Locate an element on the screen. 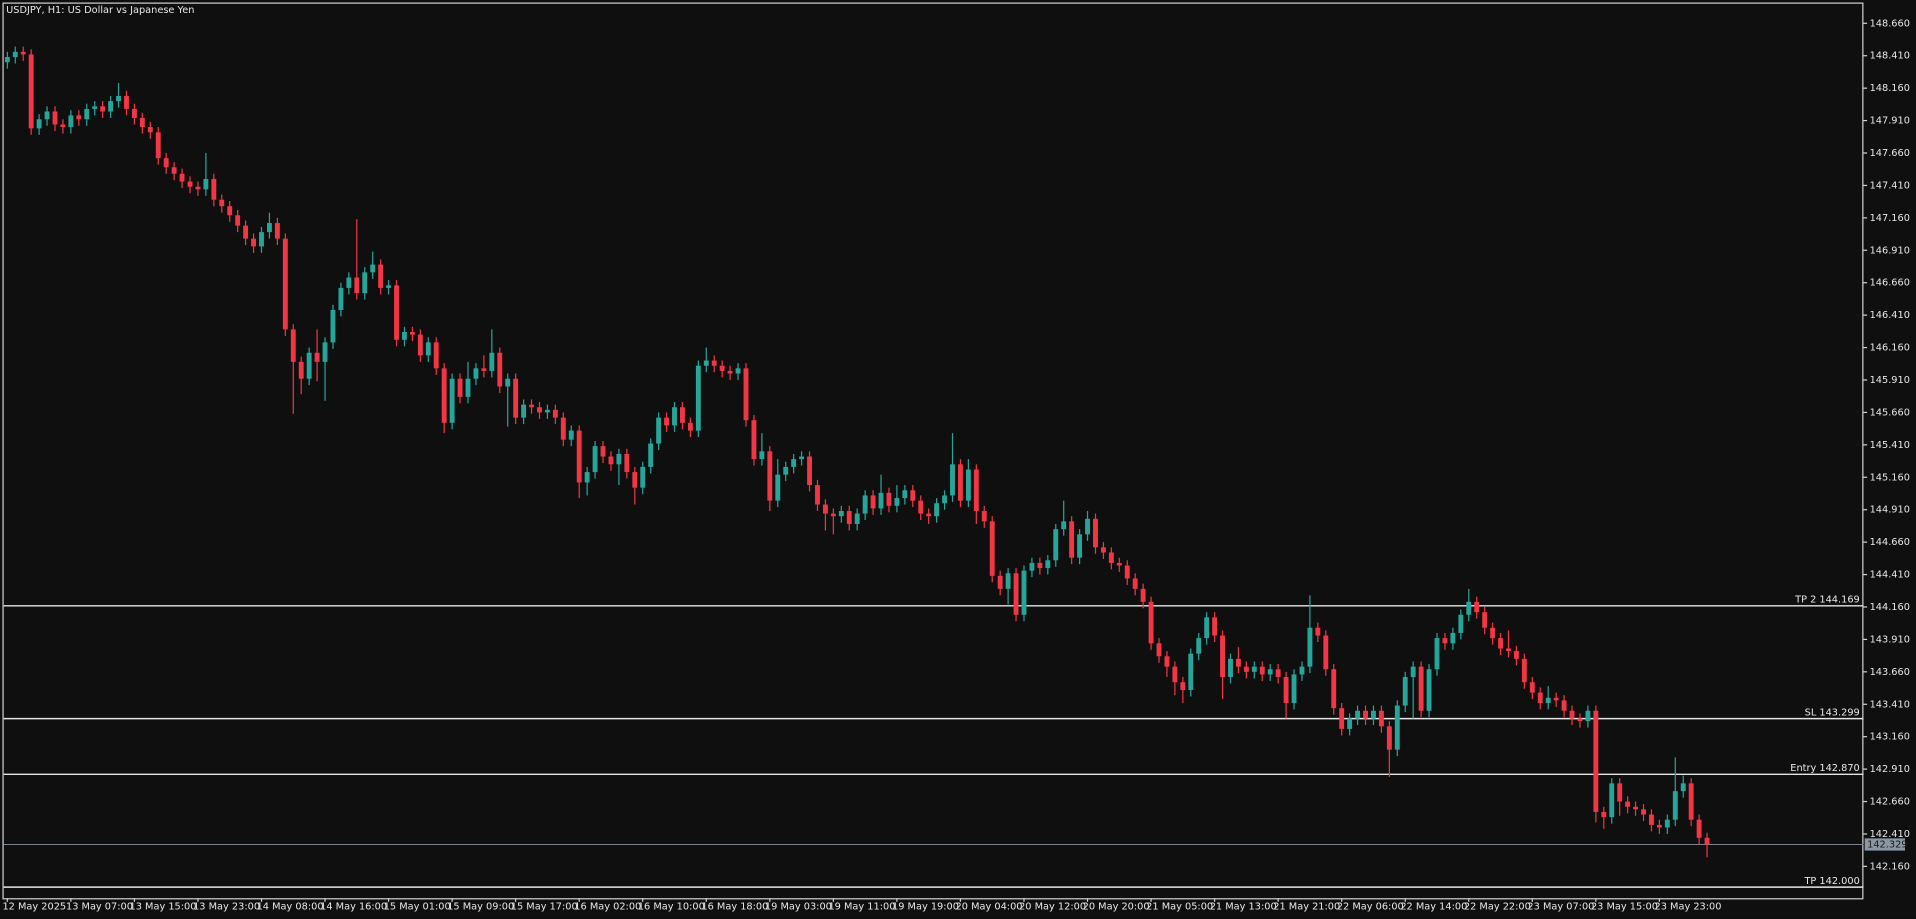 Image resolution: width=1916 pixels, height=919 pixels. x-tick-label: 19 May 03:00 is located at coordinates (798, 907).